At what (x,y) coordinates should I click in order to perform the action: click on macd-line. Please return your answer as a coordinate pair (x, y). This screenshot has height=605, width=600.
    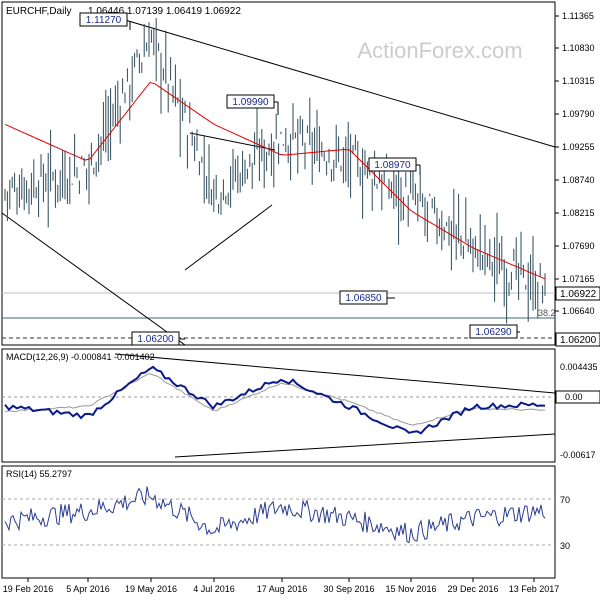
    Looking at the image, I should click on (275, 400).